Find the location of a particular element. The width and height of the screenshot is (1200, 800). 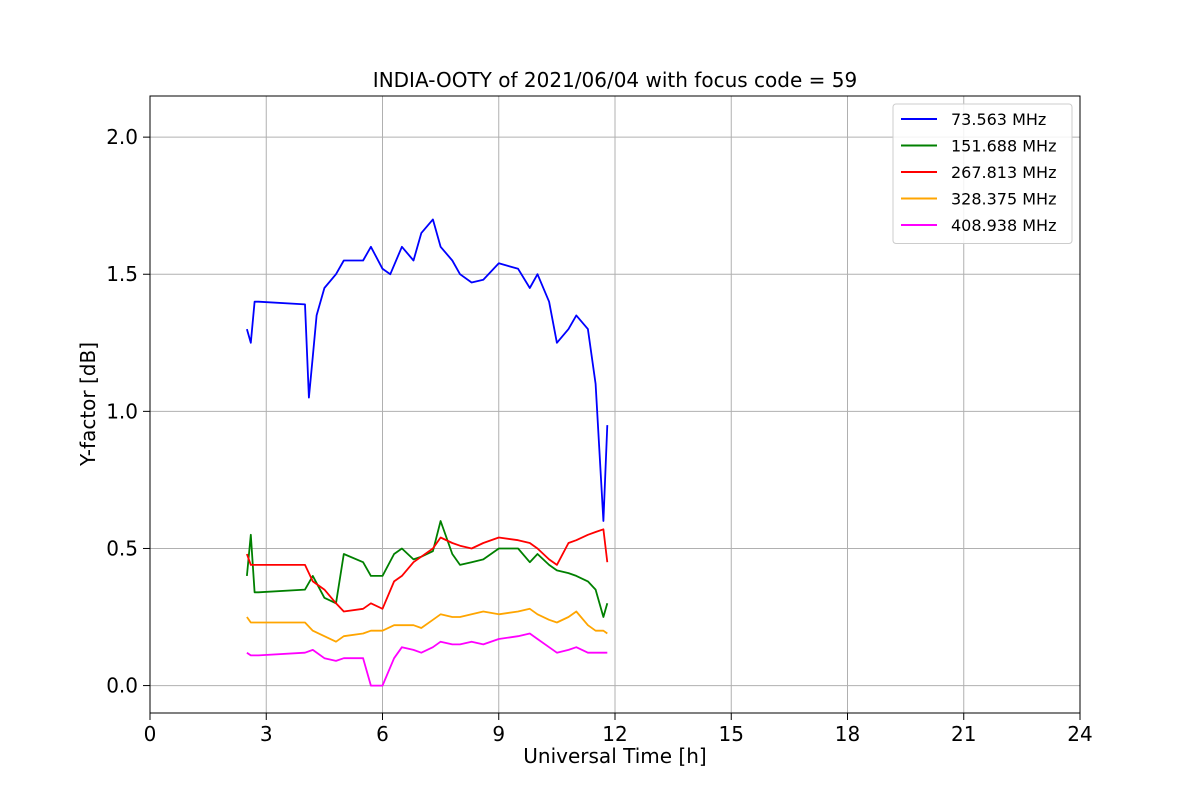

y-tick-label: 0.0 is located at coordinates (122, 686).